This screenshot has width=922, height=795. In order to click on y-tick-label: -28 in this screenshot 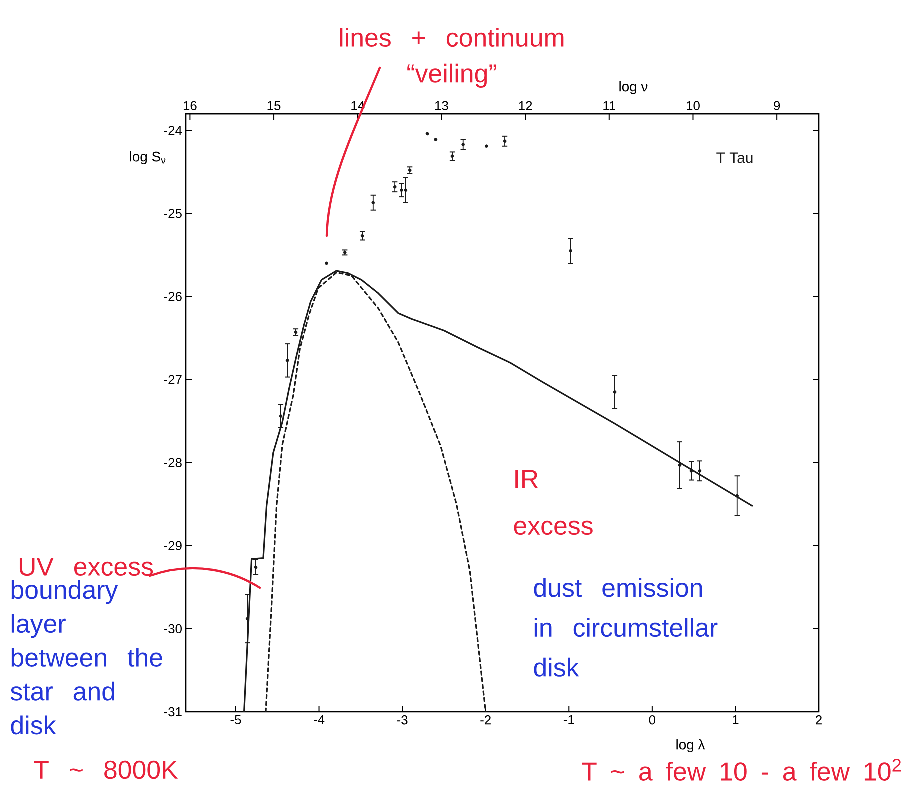, I will do `click(173, 463)`.